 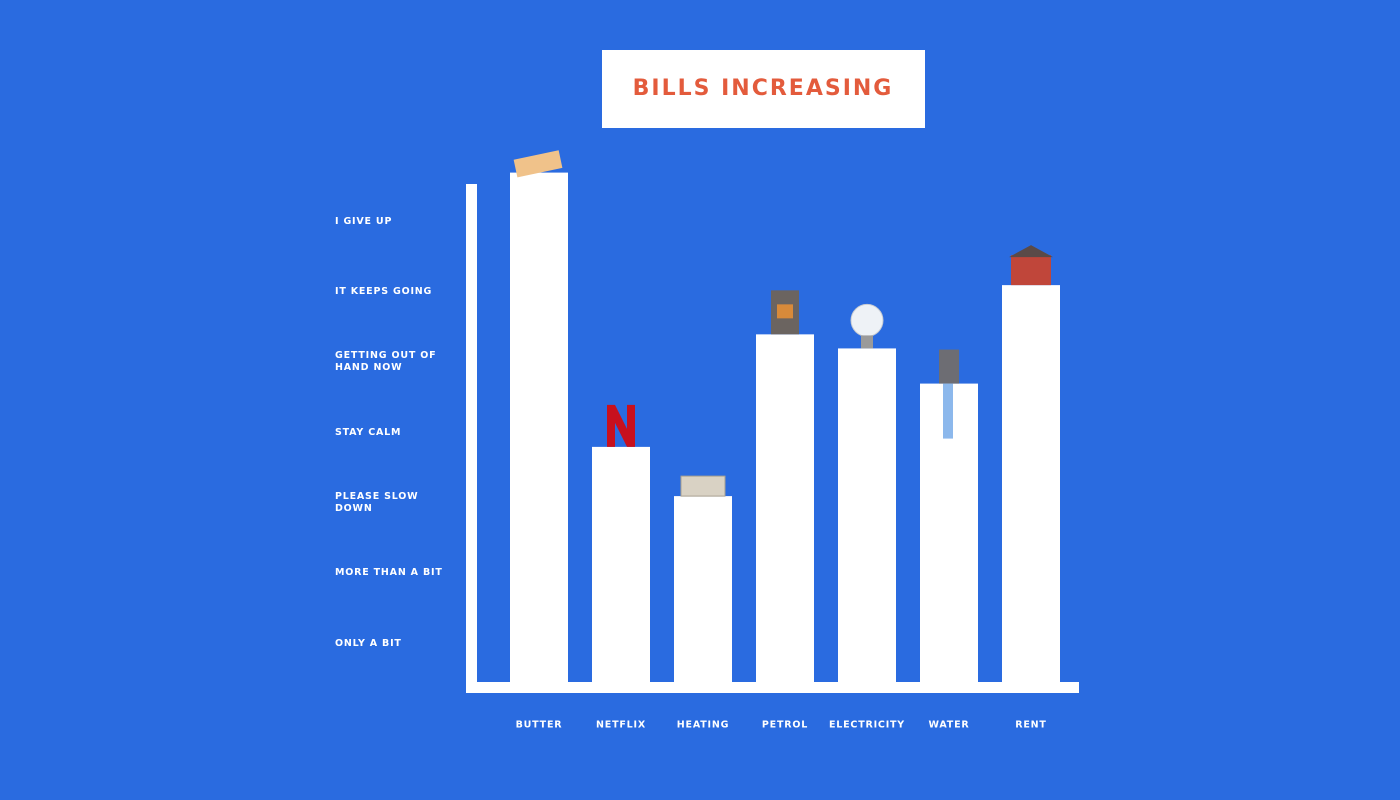 What do you see at coordinates (384, 292) in the screenshot?
I see `y-tick-label: IT KEEPS GOING` at bounding box center [384, 292].